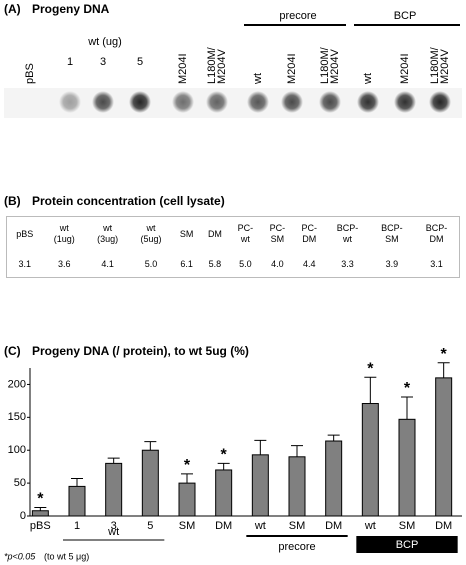 The width and height of the screenshot is (466, 565). What do you see at coordinates (64, 263) in the screenshot?
I see `value-cell: 3.6` at bounding box center [64, 263].